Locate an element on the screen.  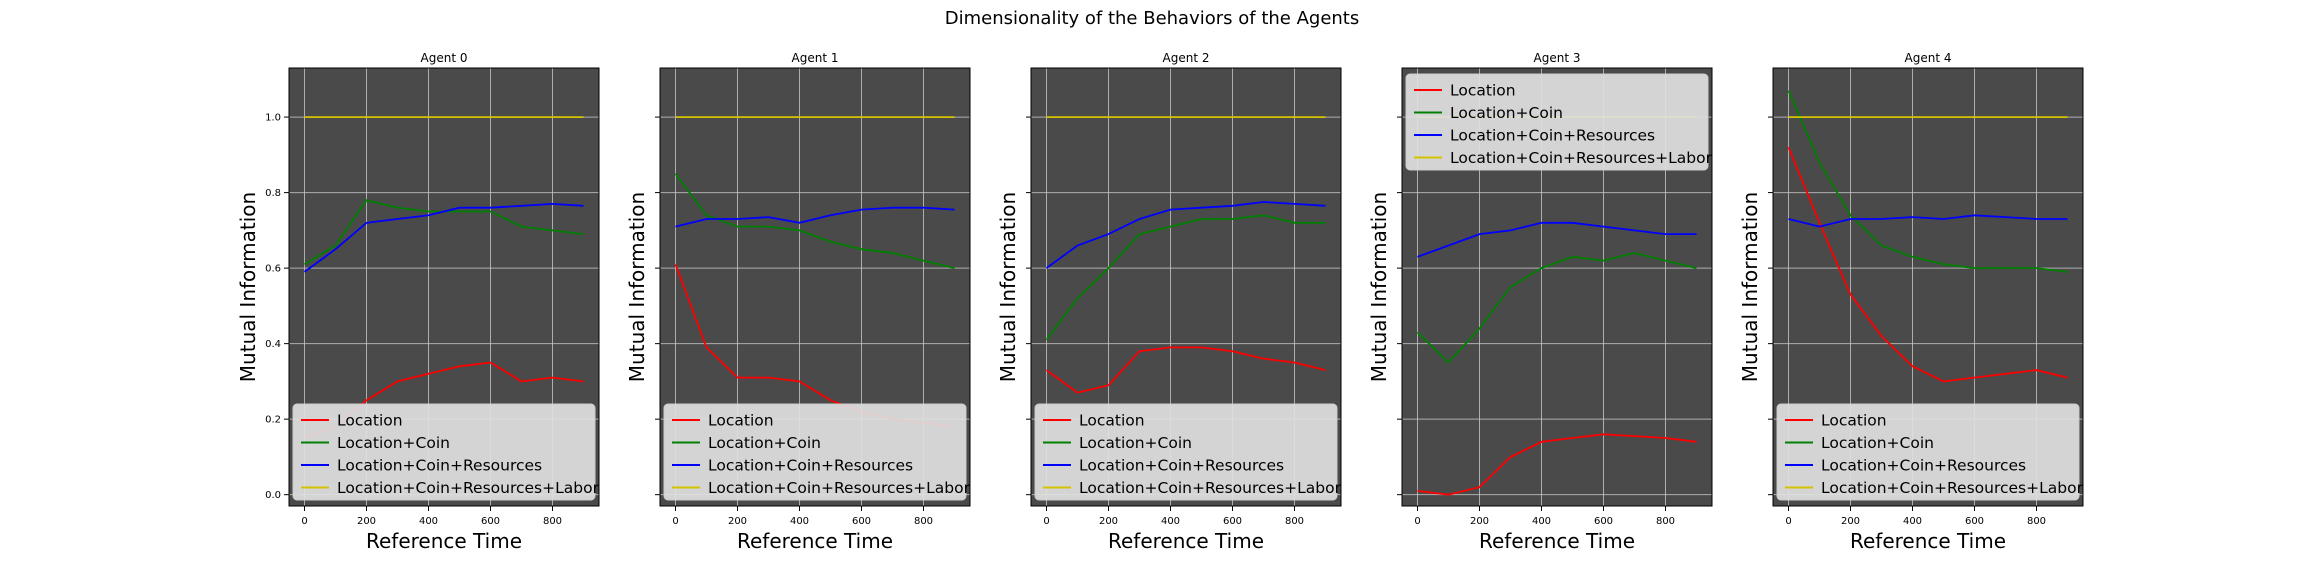
y-tick-label: 0.8 is located at coordinates (273, 193).